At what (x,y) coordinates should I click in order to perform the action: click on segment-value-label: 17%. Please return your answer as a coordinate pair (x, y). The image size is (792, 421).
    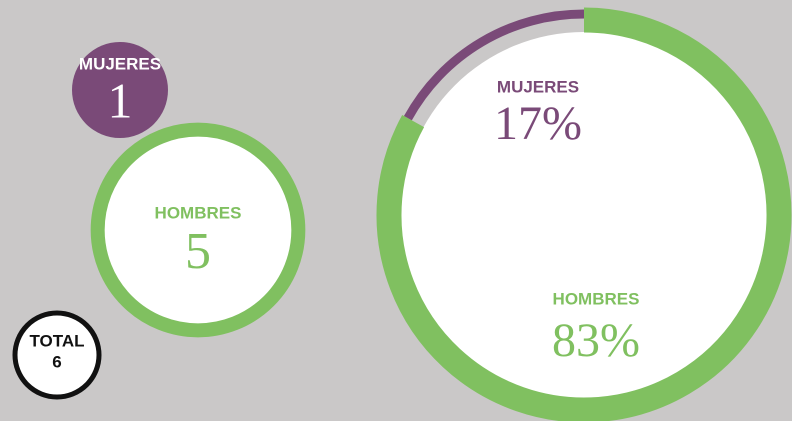
    Looking at the image, I should click on (538, 123).